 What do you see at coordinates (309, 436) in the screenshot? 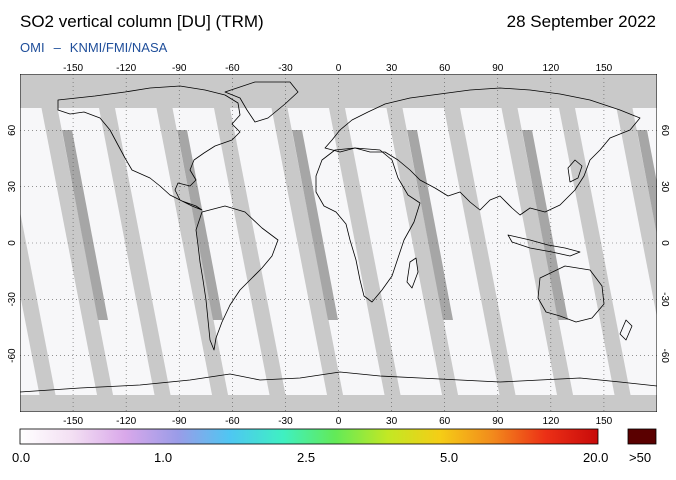
I see `colorbar-gradient` at bounding box center [309, 436].